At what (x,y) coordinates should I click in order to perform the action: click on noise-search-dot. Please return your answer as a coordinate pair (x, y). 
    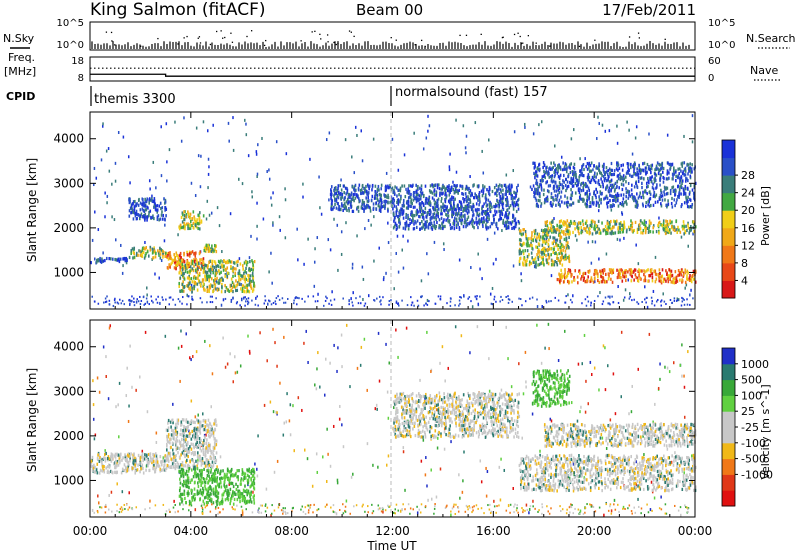
    Looking at the image, I should click on (336, 44).